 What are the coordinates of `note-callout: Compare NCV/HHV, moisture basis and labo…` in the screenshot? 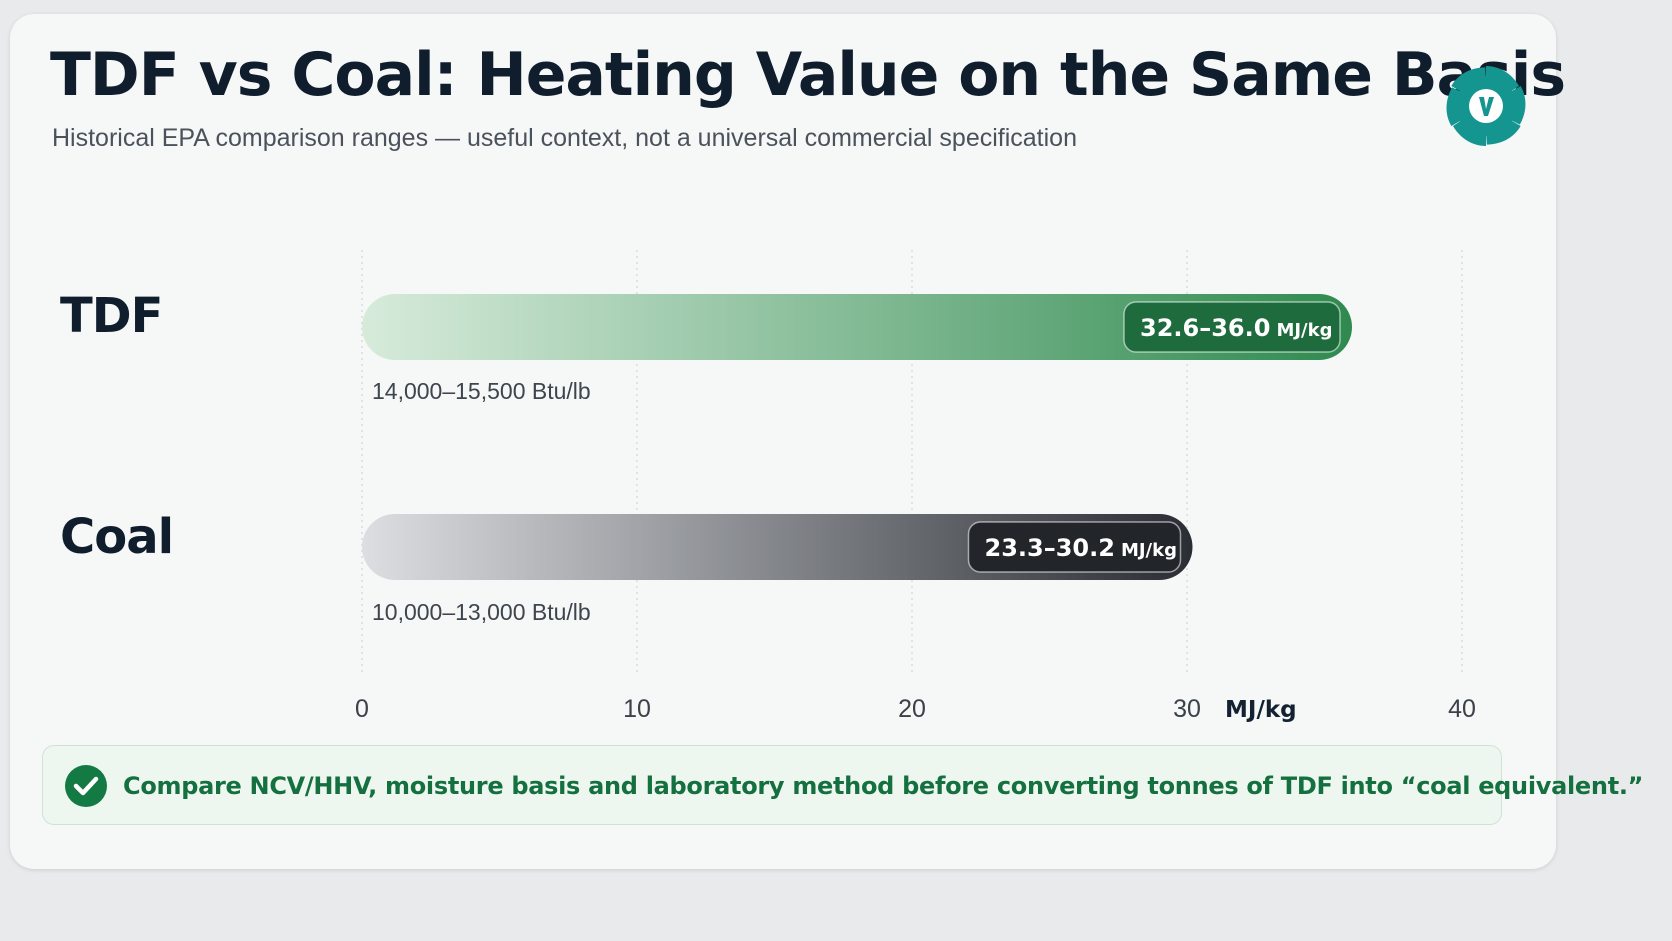 It's located at (842, 785).